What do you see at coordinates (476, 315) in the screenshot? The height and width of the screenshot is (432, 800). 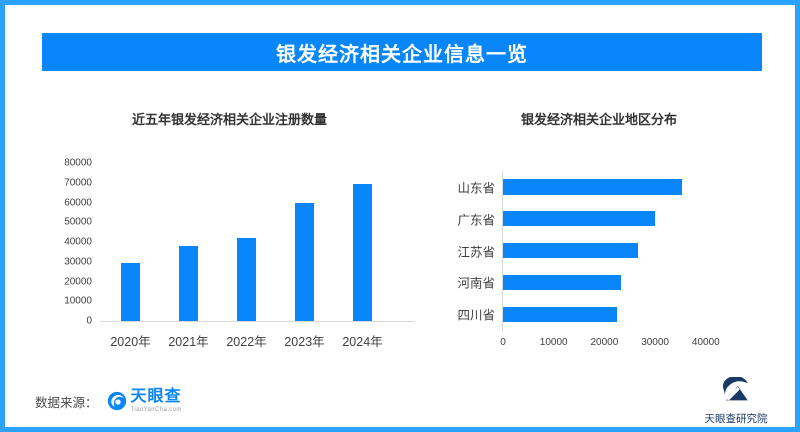 I see `province-label: 四川省` at bounding box center [476, 315].